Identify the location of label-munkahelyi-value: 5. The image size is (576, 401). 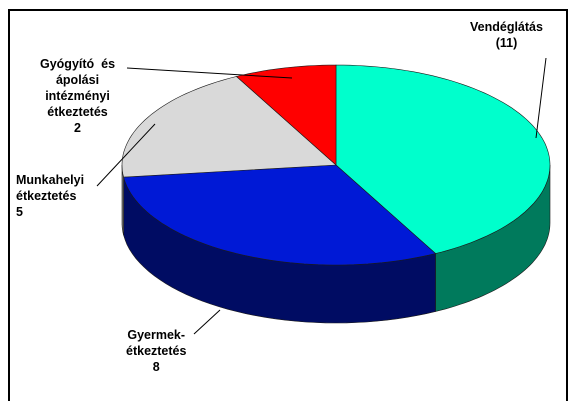
(19, 212).